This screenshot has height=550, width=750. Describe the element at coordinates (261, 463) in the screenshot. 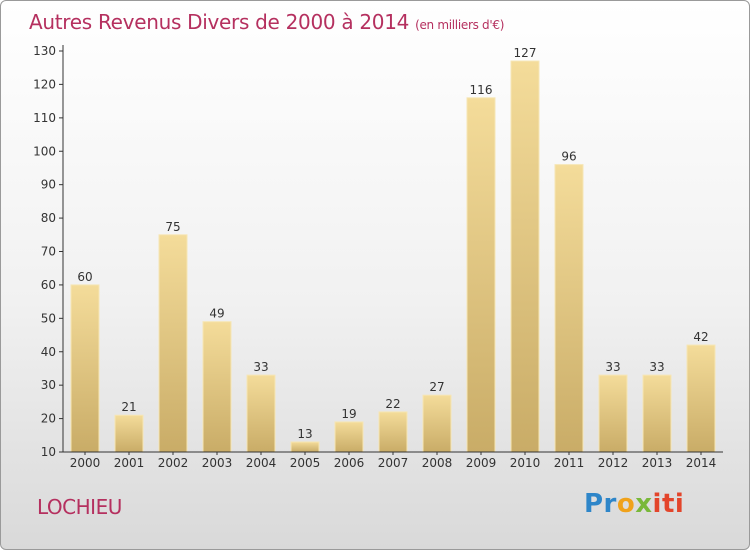

I see `x-tick-label: 2004` at that location.